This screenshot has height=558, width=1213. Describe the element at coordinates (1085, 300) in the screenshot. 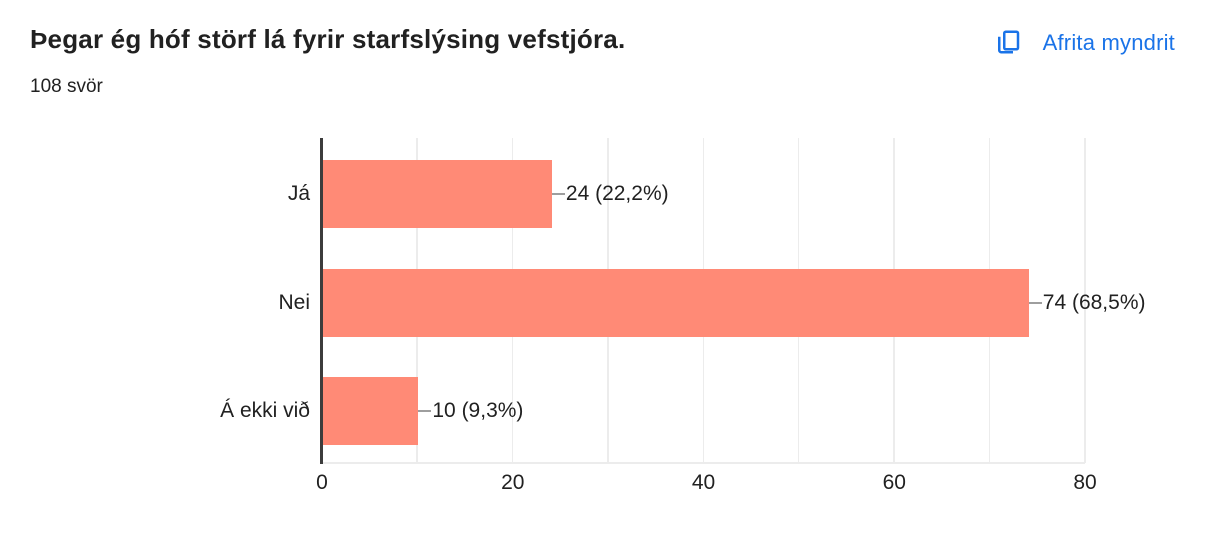

I see `gridline` at that location.